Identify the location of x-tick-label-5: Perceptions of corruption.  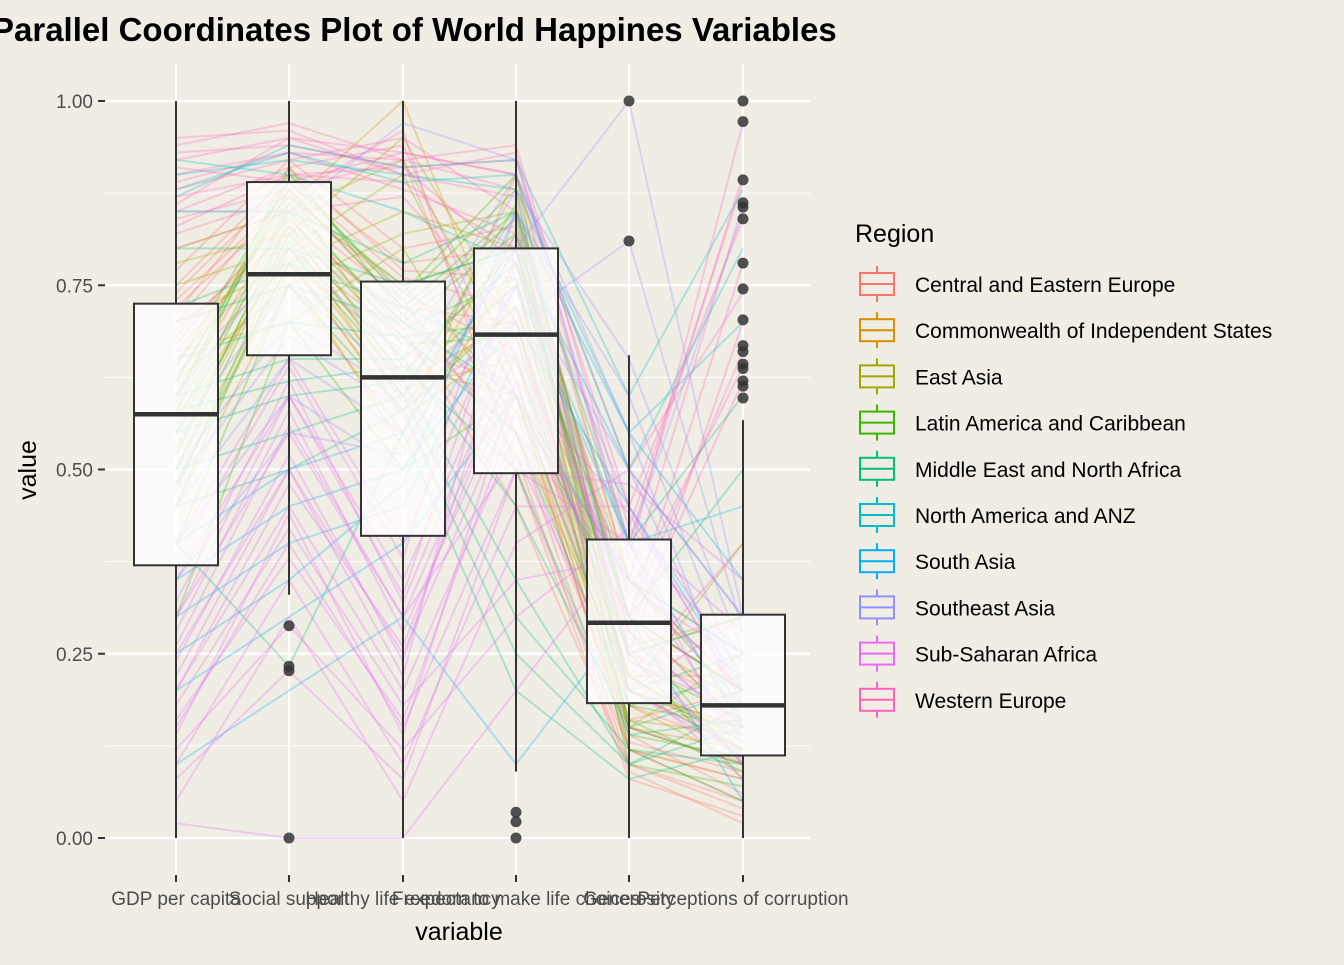
(742, 899).